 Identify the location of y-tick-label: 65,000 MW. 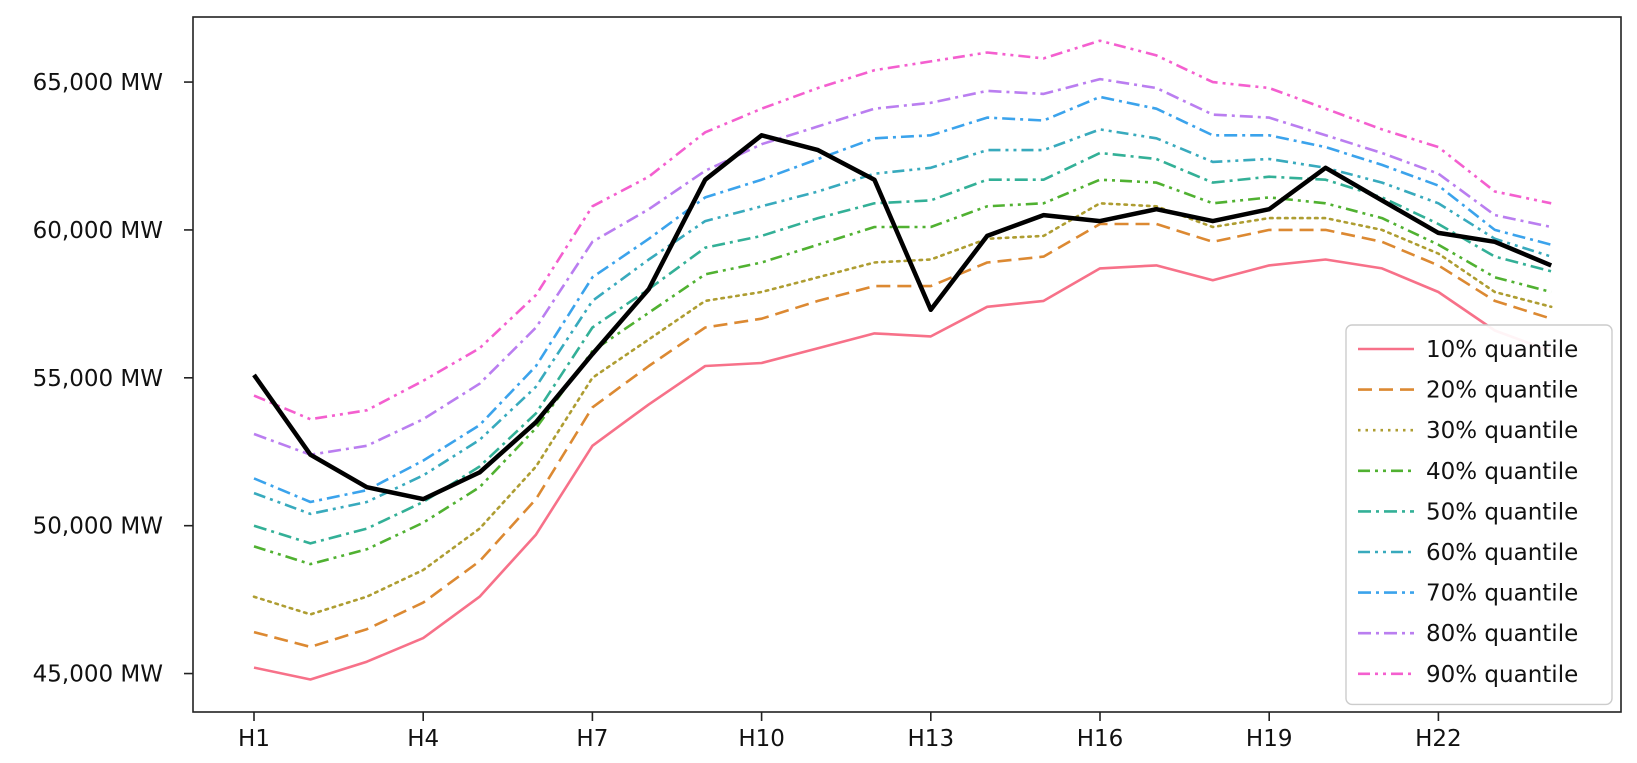
(98, 83).